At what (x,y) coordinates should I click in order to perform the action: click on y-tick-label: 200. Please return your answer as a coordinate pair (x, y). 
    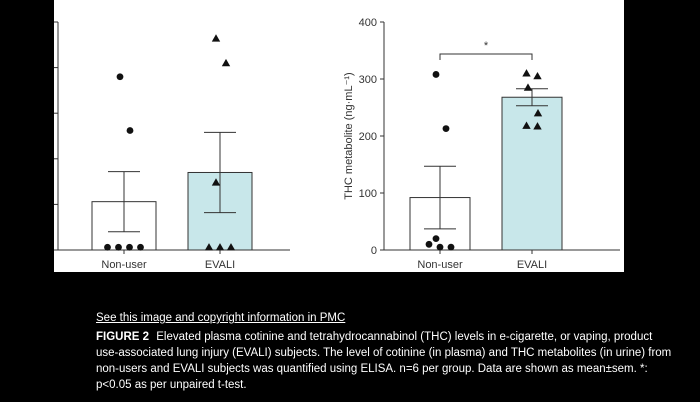
    Looking at the image, I should click on (368, 137).